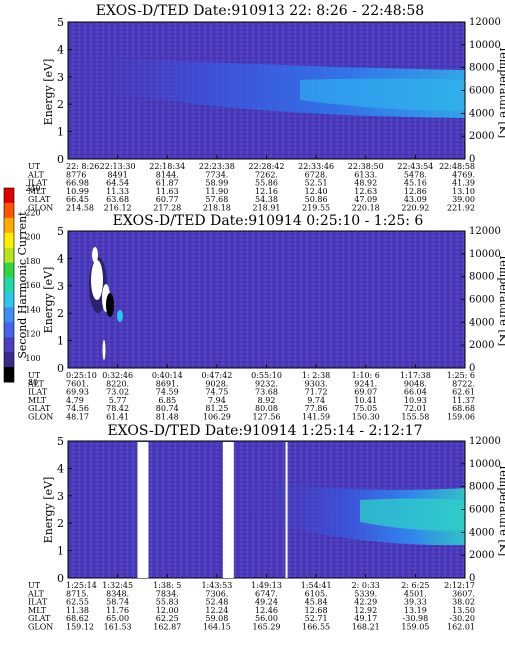 The image size is (505, 649). I want to click on table-cell: 218.91, so click(267, 208).